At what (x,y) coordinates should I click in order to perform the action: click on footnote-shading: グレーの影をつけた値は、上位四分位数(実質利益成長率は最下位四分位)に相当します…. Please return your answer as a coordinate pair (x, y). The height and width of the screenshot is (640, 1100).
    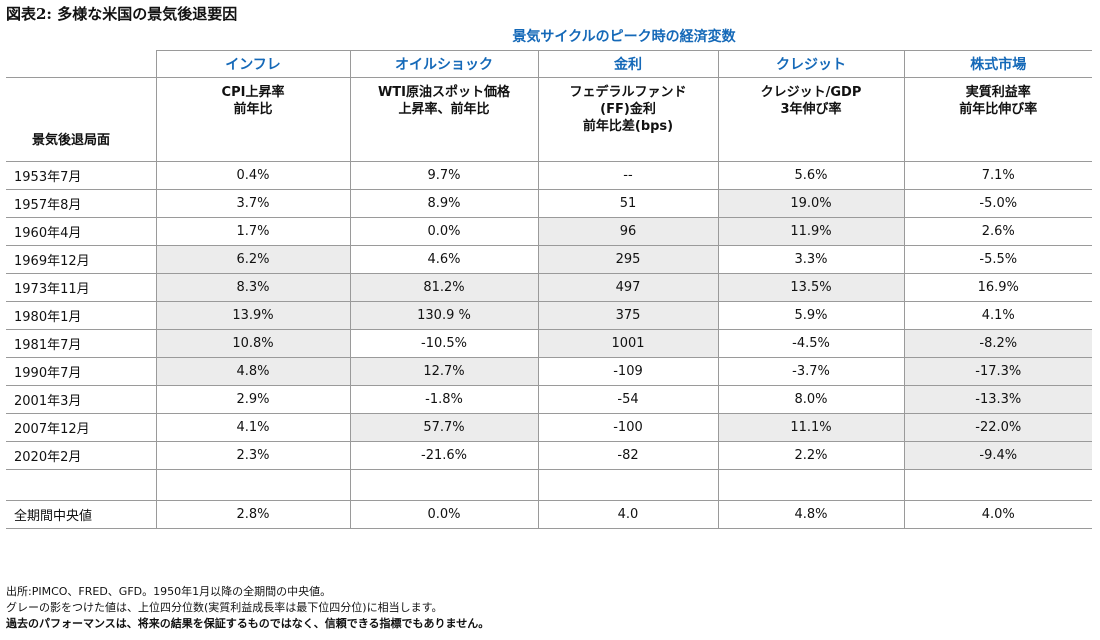
    Looking at the image, I should click on (224, 607).